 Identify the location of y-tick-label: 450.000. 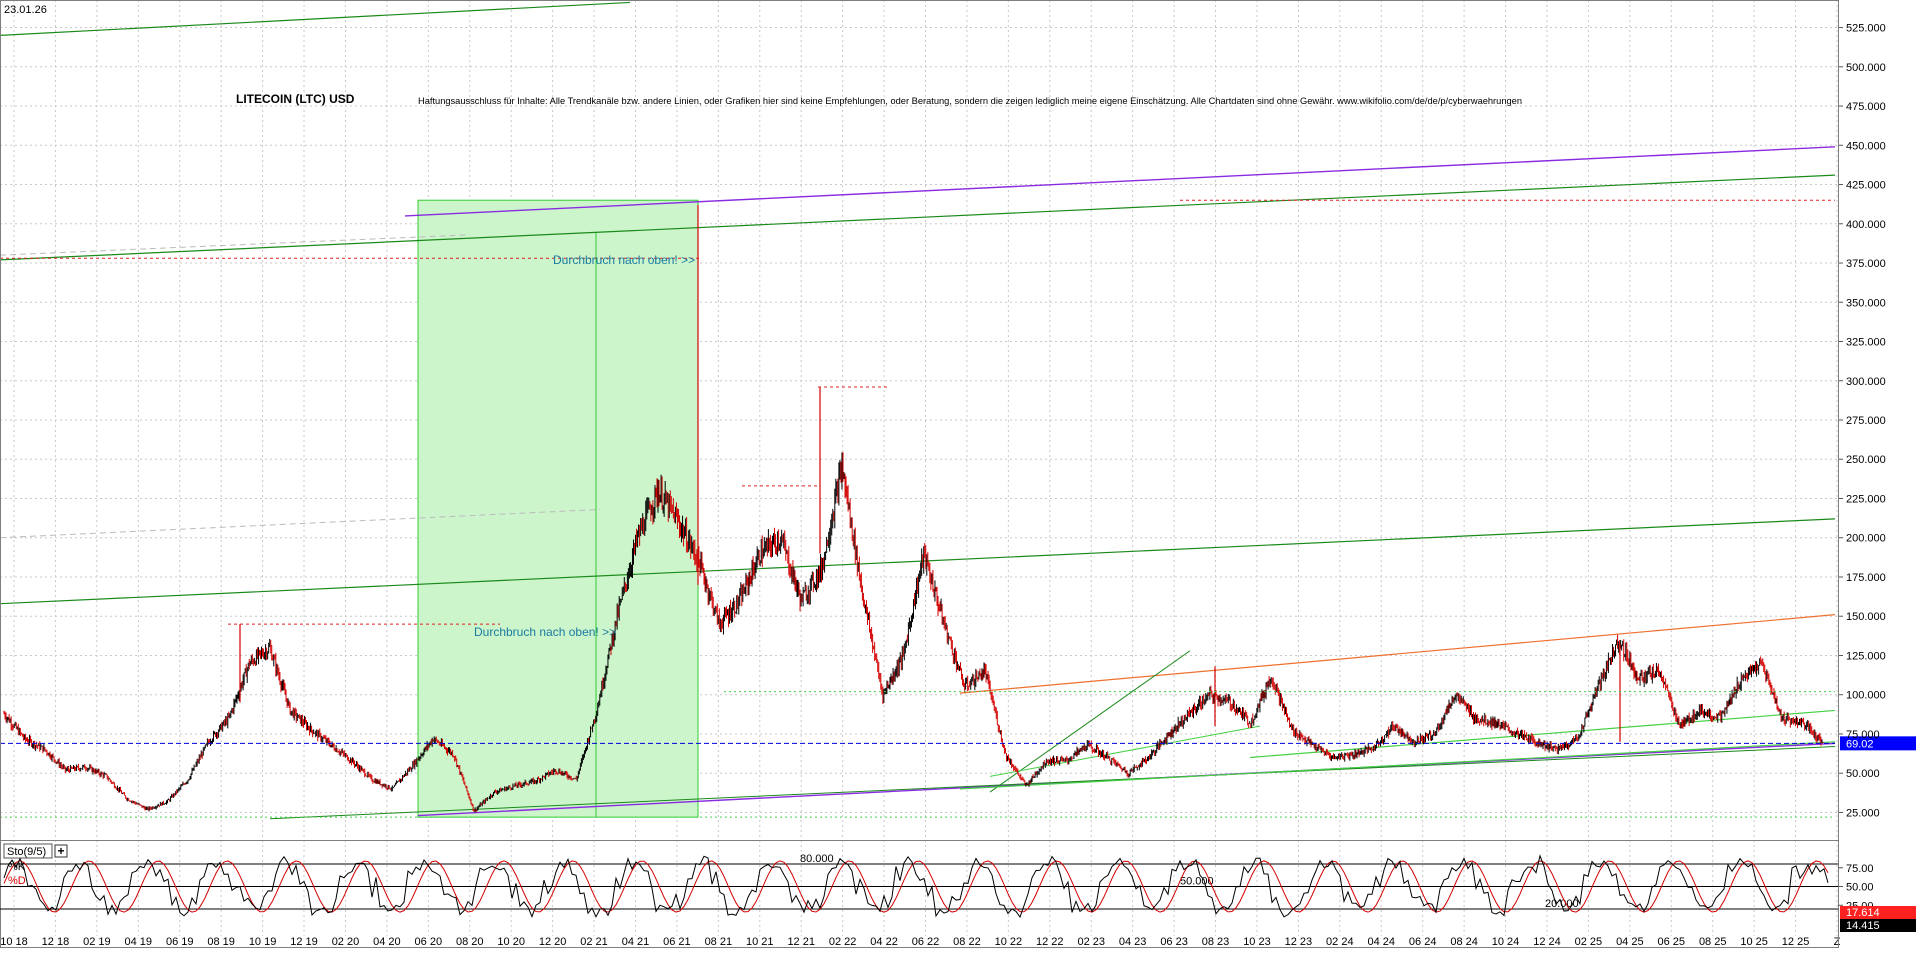
(1866, 146).